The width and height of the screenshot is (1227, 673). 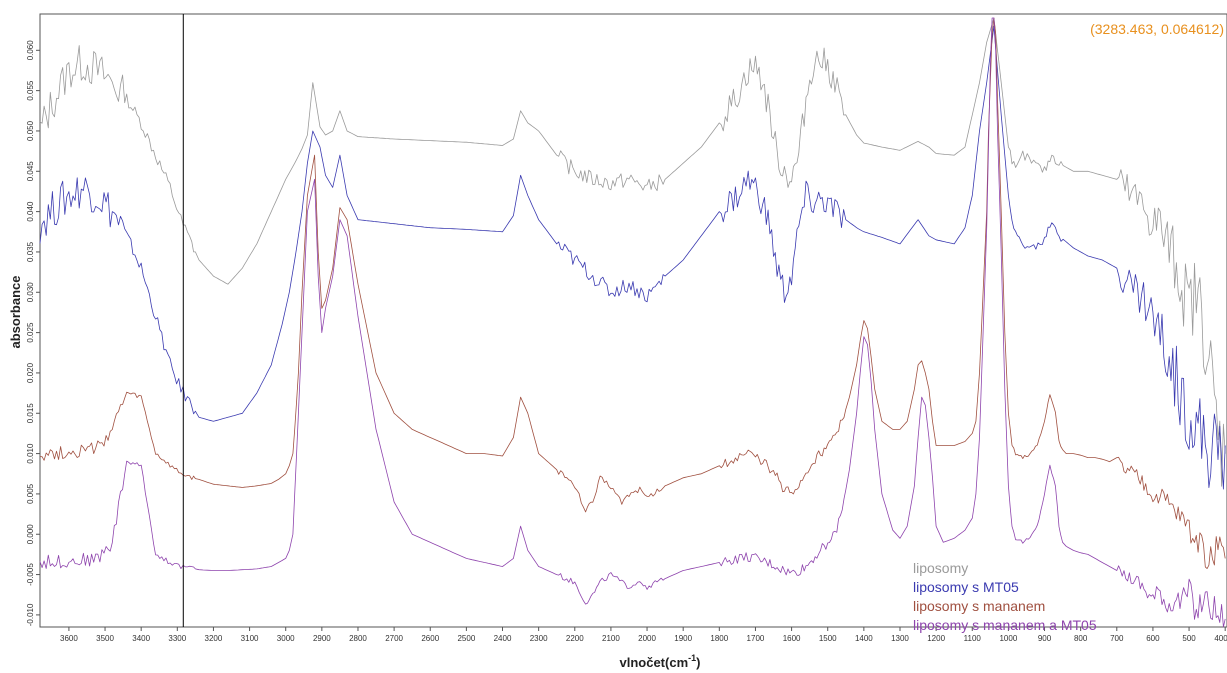 What do you see at coordinates (683, 638) in the screenshot?
I see `x-tick-label: 1900` at bounding box center [683, 638].